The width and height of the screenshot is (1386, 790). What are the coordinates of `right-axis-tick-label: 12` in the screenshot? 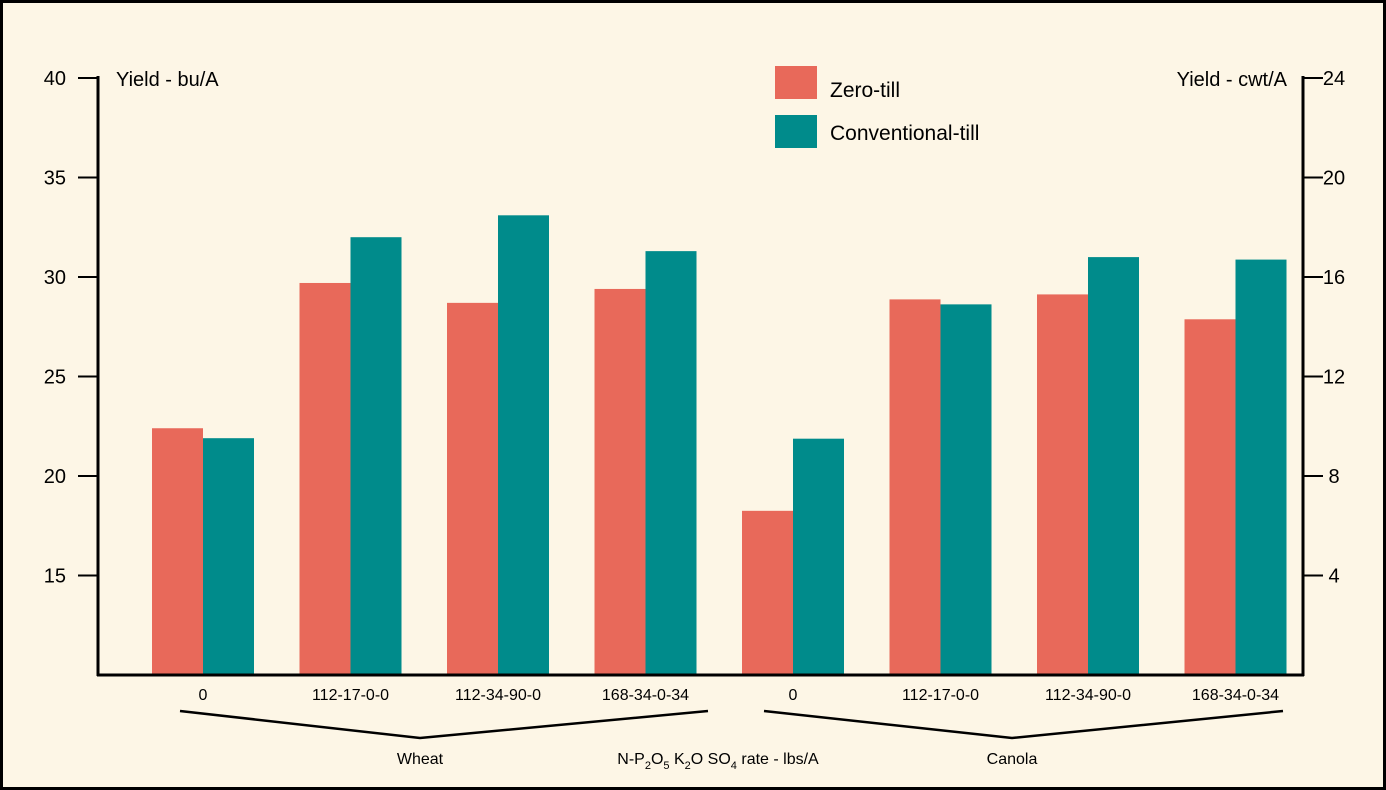 It's located at (1334, 378).